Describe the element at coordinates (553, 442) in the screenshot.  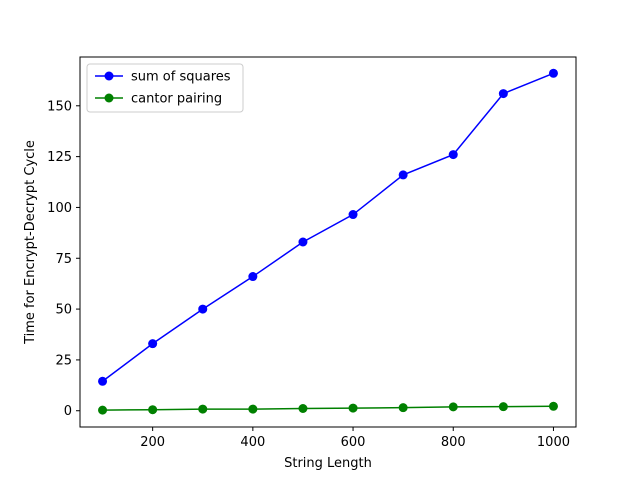
I see `x-tick-label: 1000` at that location.